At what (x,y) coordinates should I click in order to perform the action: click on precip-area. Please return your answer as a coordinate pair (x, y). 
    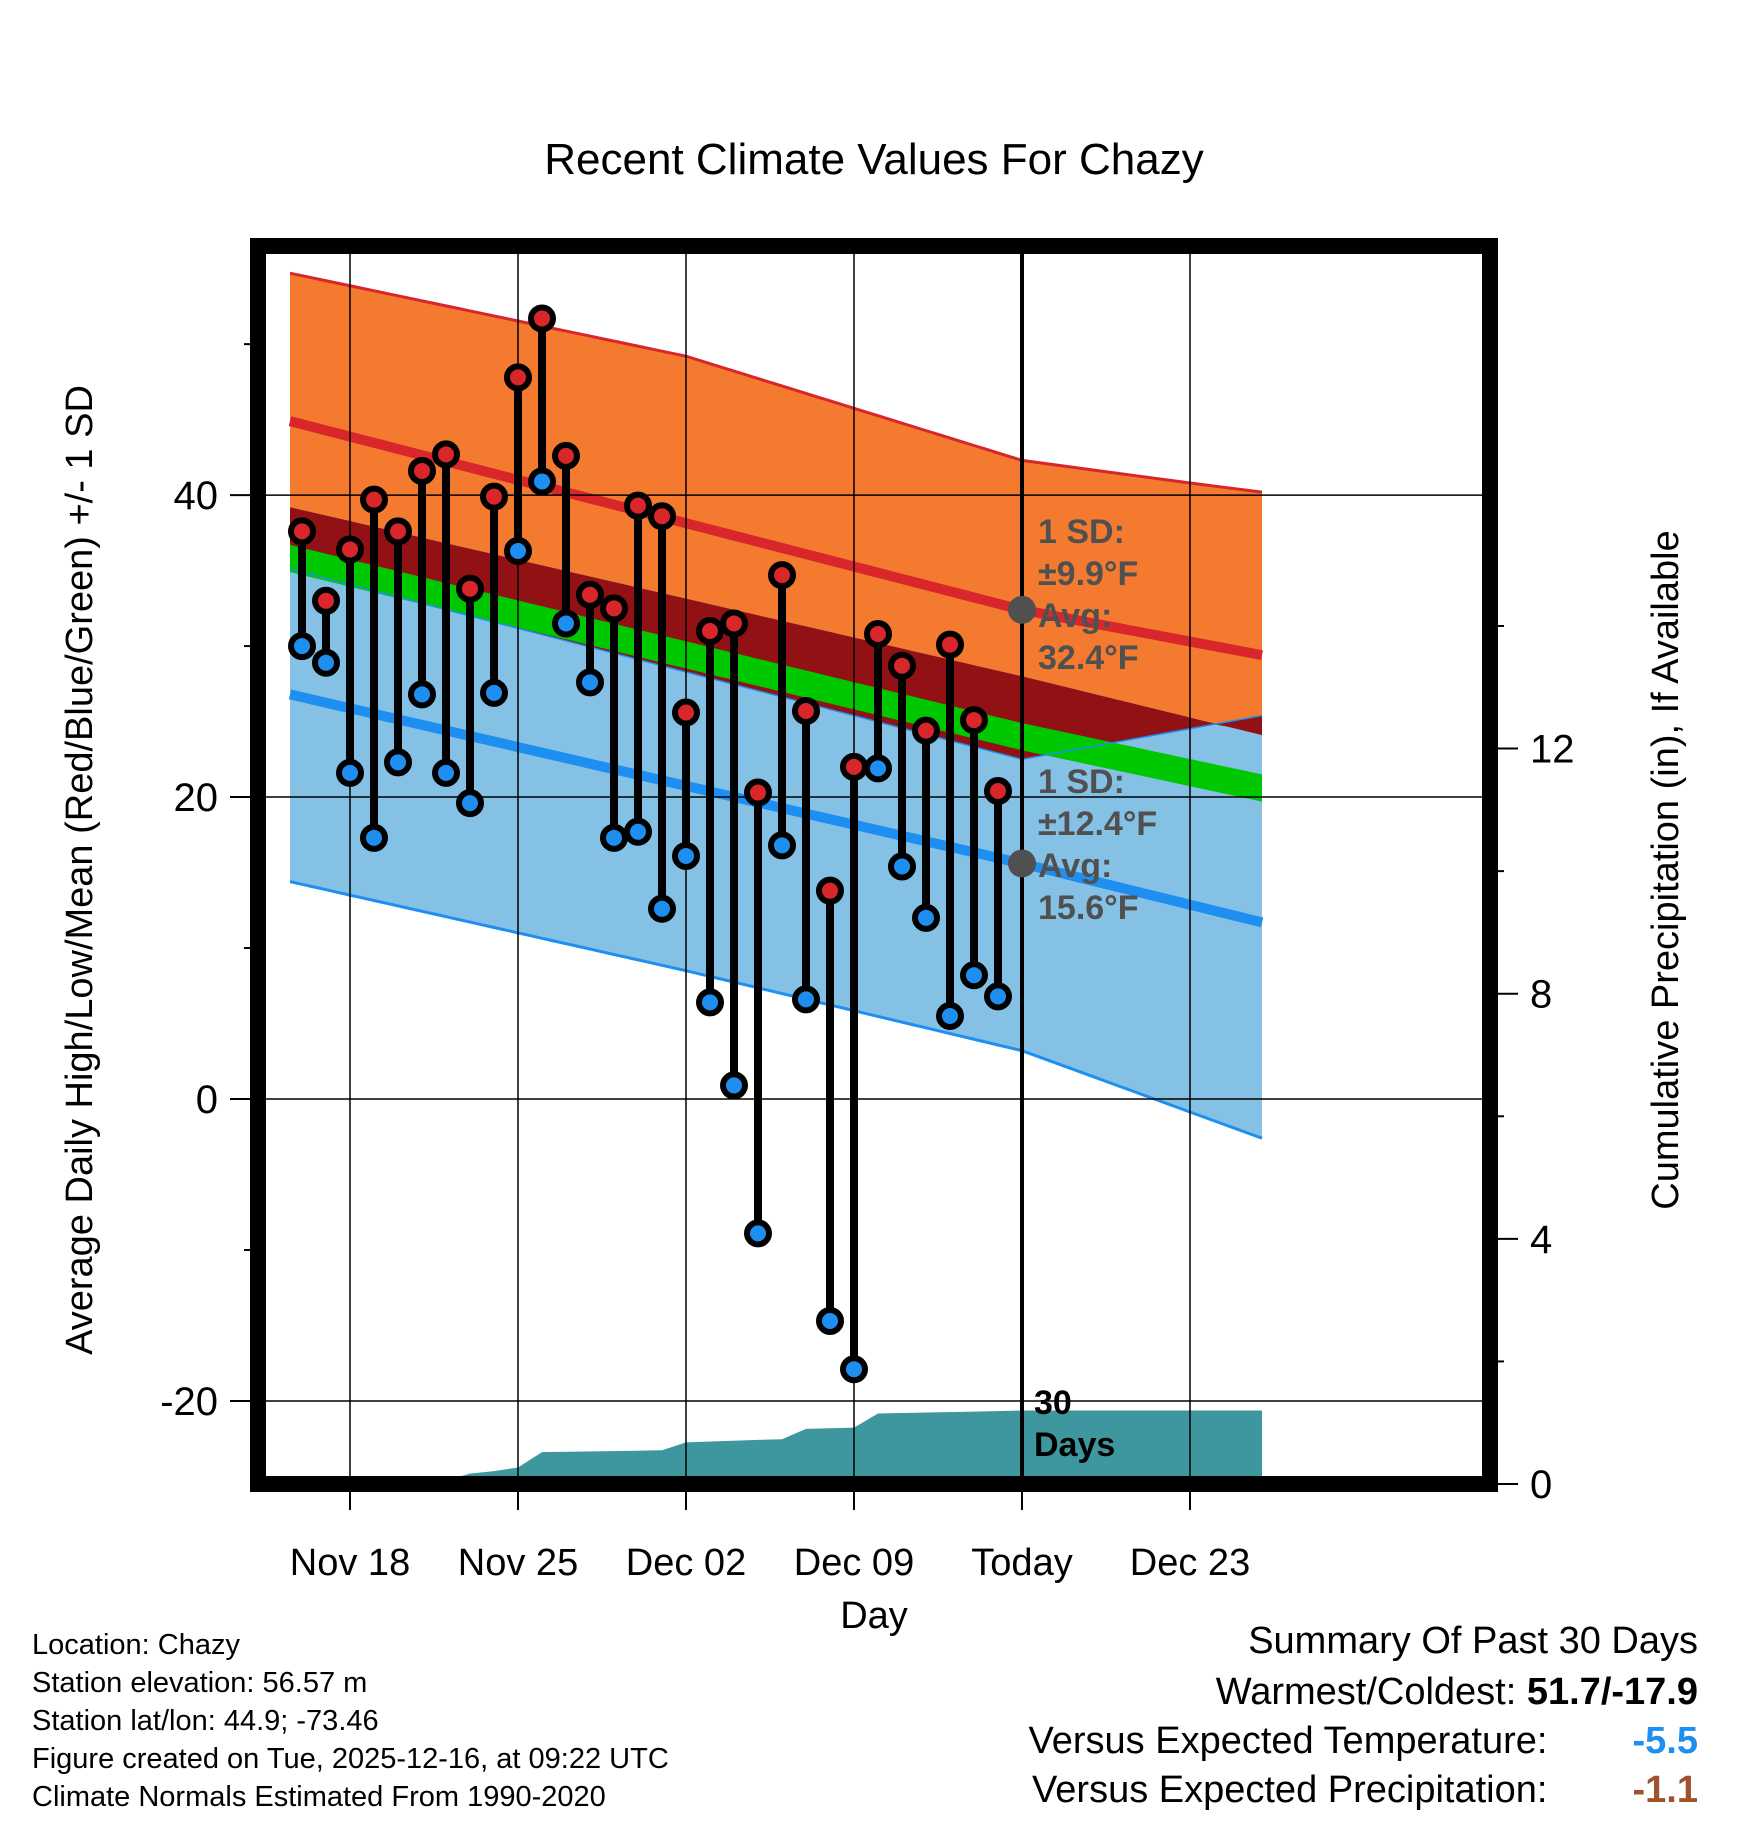
    Looking at the image, I should click on (781, 1447).